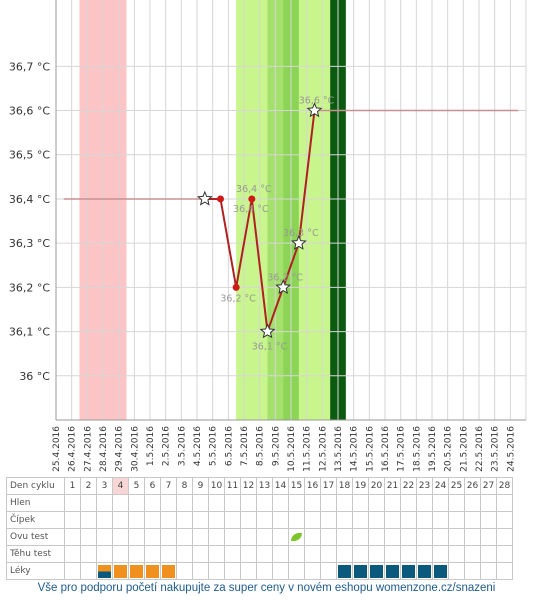  I want to click on day-cell: 11, so click(232, 486).